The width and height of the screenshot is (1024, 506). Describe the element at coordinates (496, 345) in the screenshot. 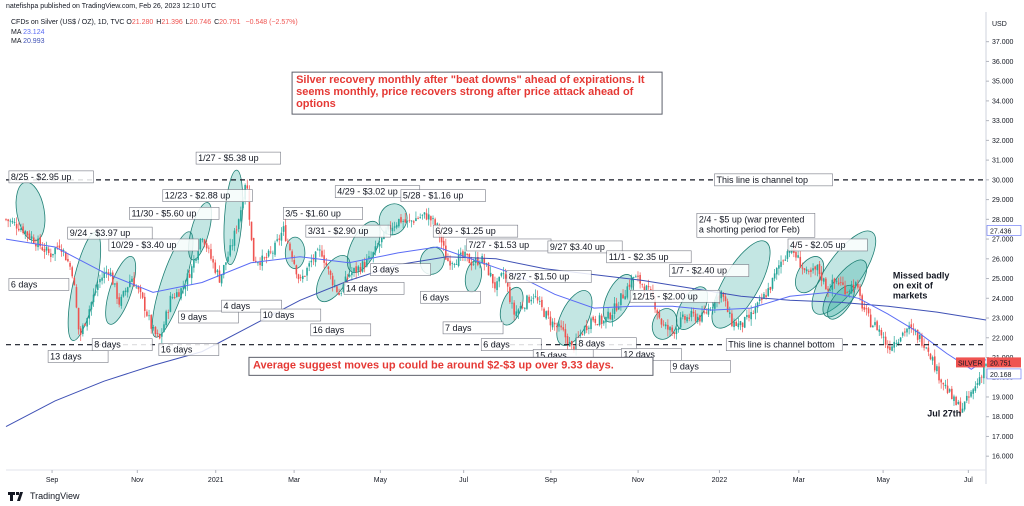

I see `day-label: 6 days` at that location.